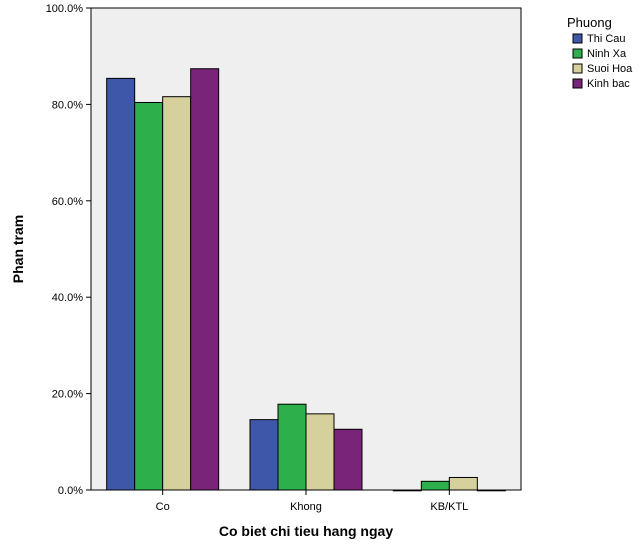 The width and height of the screenshot is (644, 546). I want to click on y-axis-title: Phan tram, so click(18, 249).